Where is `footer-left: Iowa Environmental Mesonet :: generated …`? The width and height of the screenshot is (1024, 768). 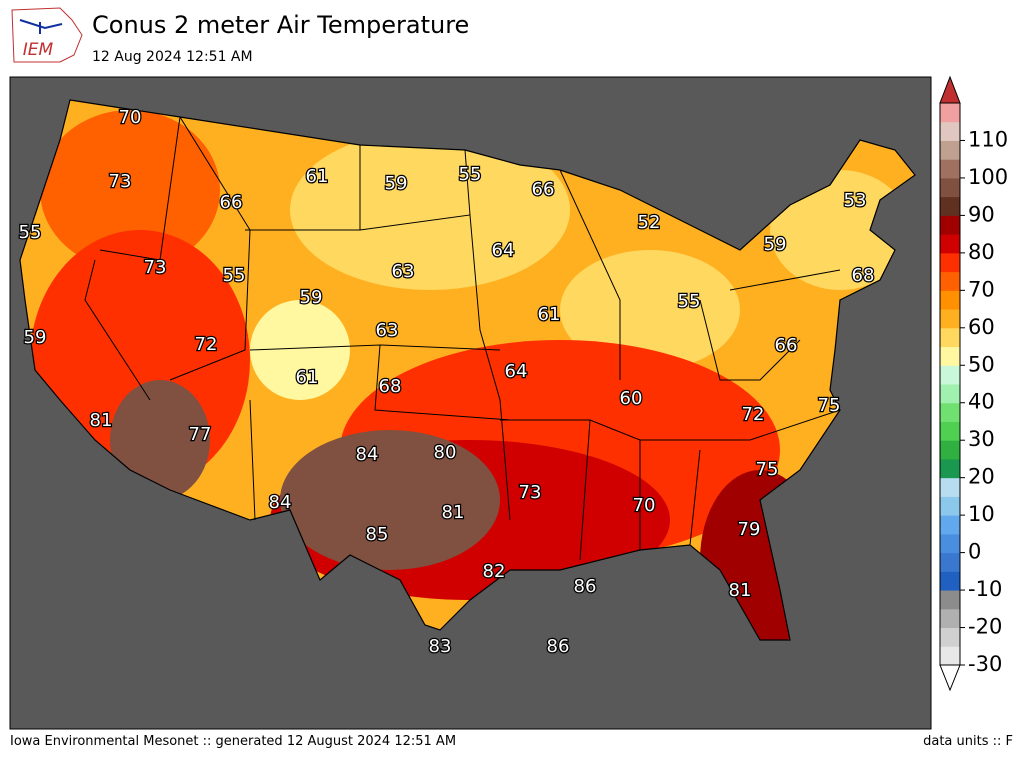
footer-left: Iowa Environmental Mesonet :: generated … is located at coordinates (233, 741).